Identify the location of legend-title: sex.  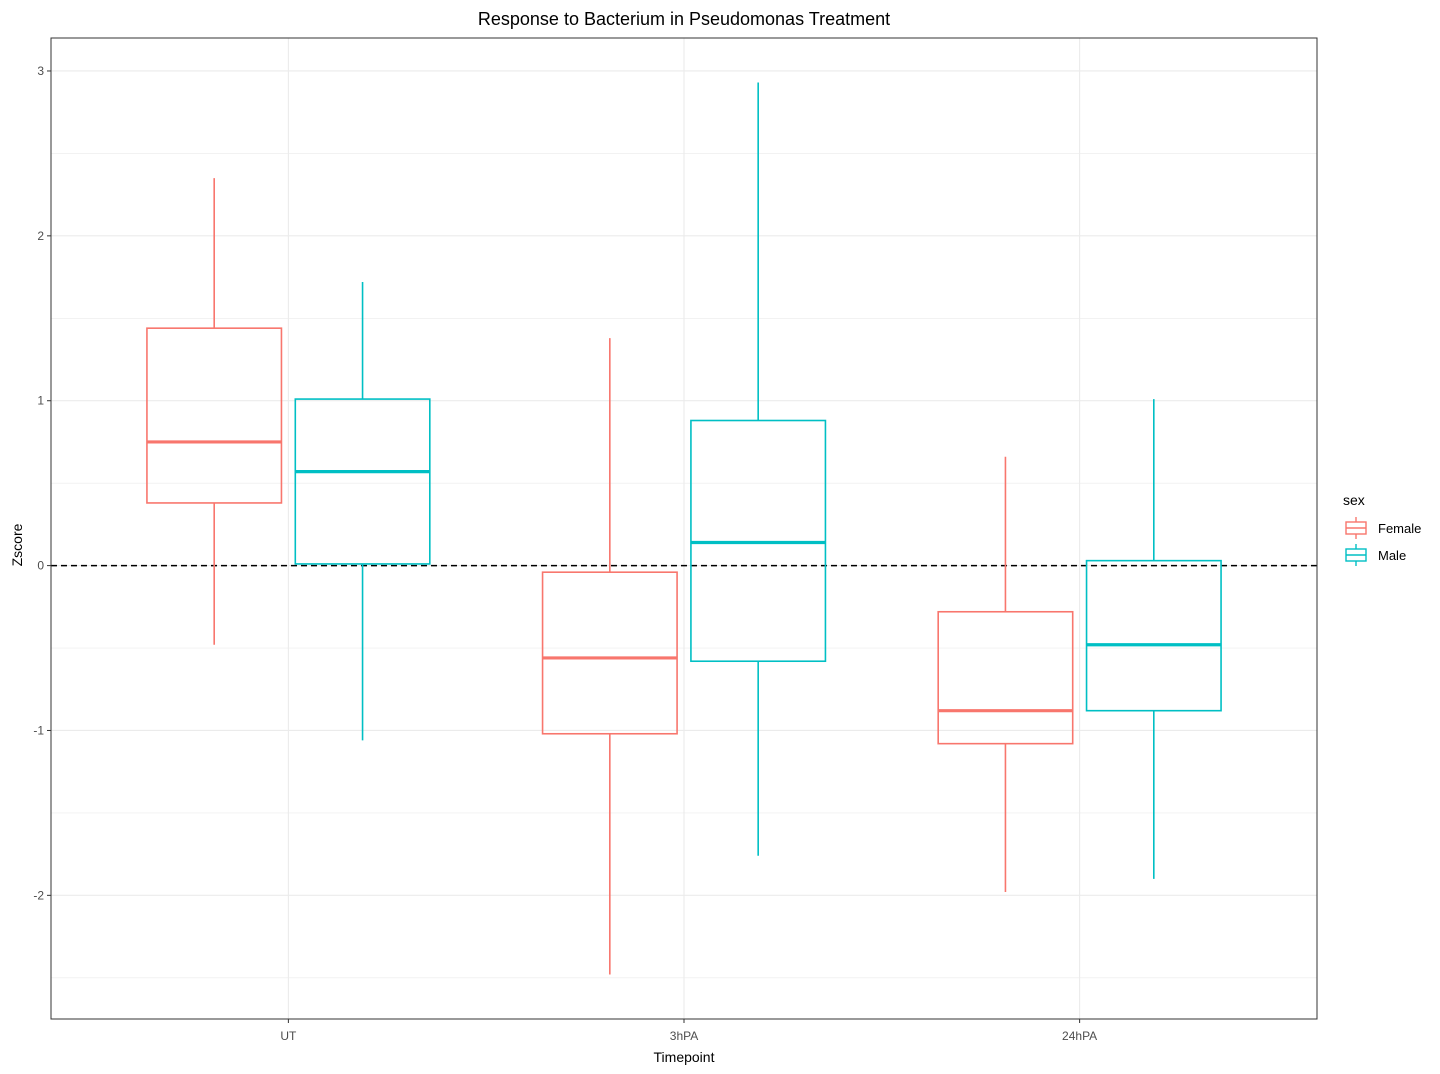
(1354, 500).